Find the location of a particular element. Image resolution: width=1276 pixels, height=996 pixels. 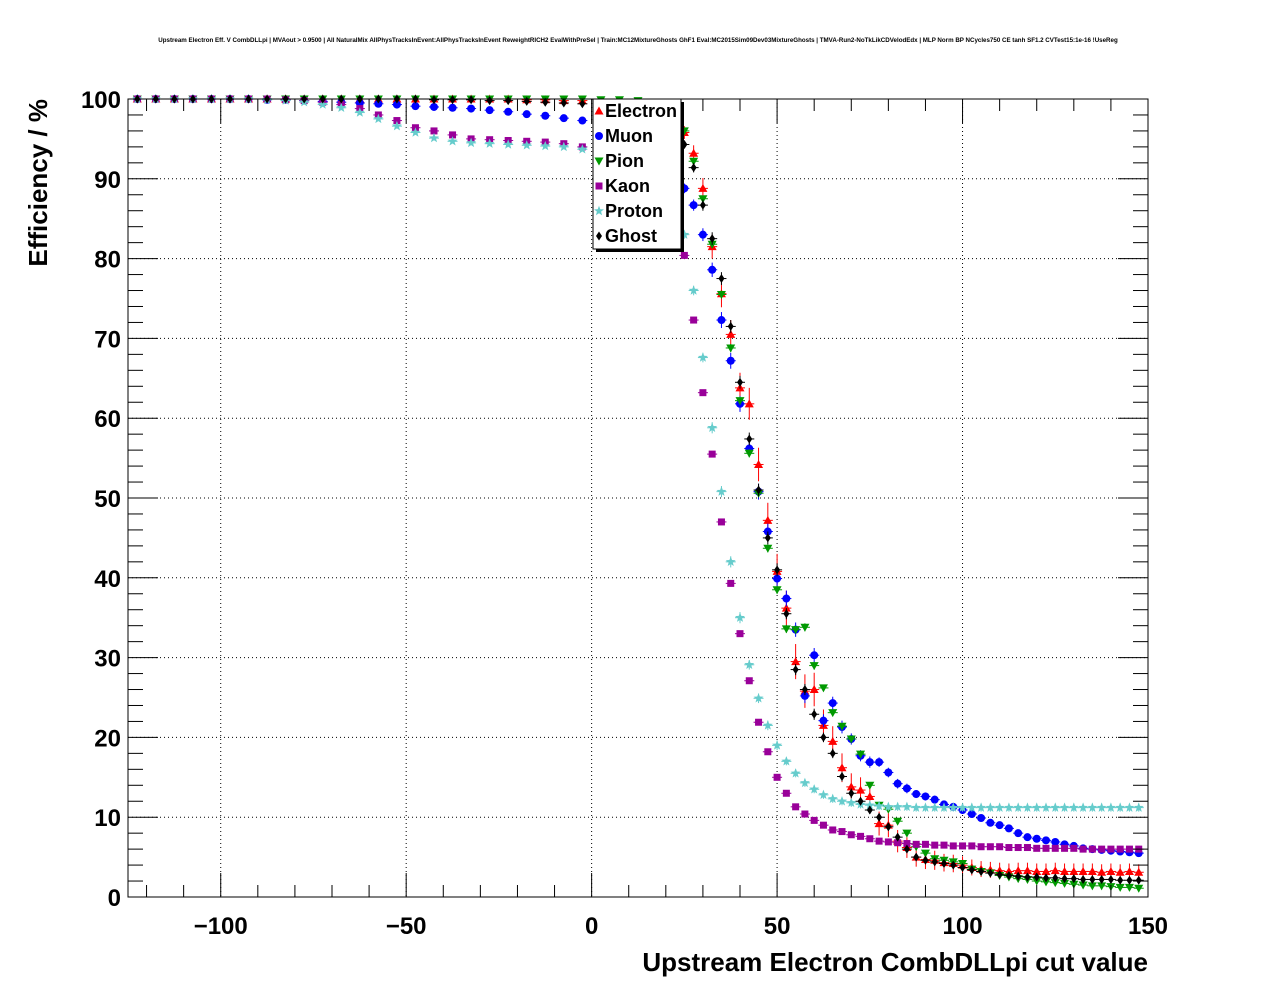

x-tick-label: −100 is located at coordinates (221, 926).